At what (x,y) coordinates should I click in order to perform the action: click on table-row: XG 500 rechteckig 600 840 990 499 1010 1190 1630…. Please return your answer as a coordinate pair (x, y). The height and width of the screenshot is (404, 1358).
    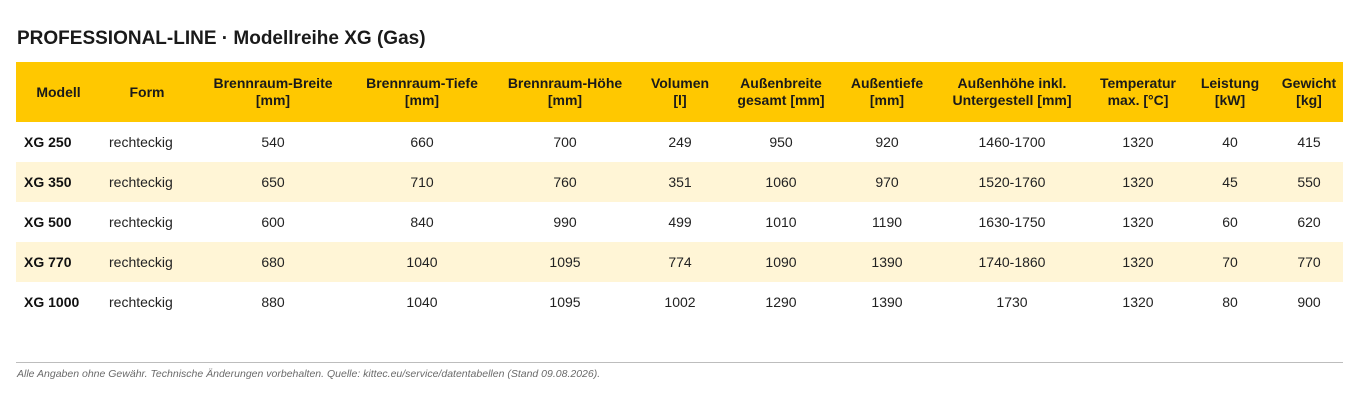
    Looking at the image, I should click on (679, 222).